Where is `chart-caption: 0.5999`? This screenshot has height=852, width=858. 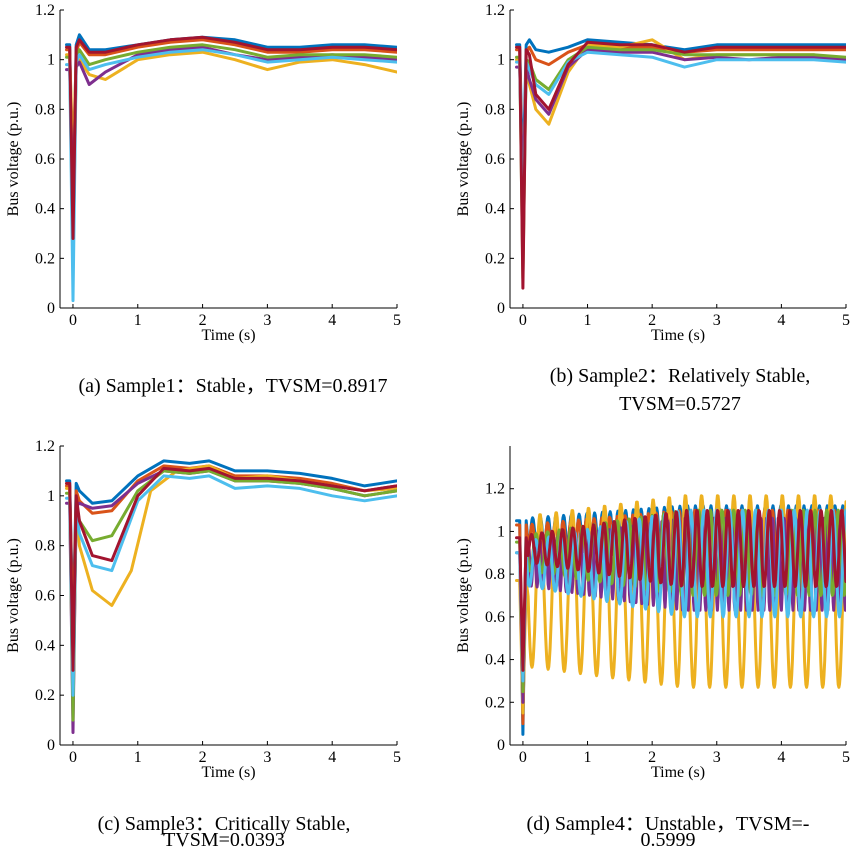
chart-caption: 0.5999 is located at coordinates (668, 840).